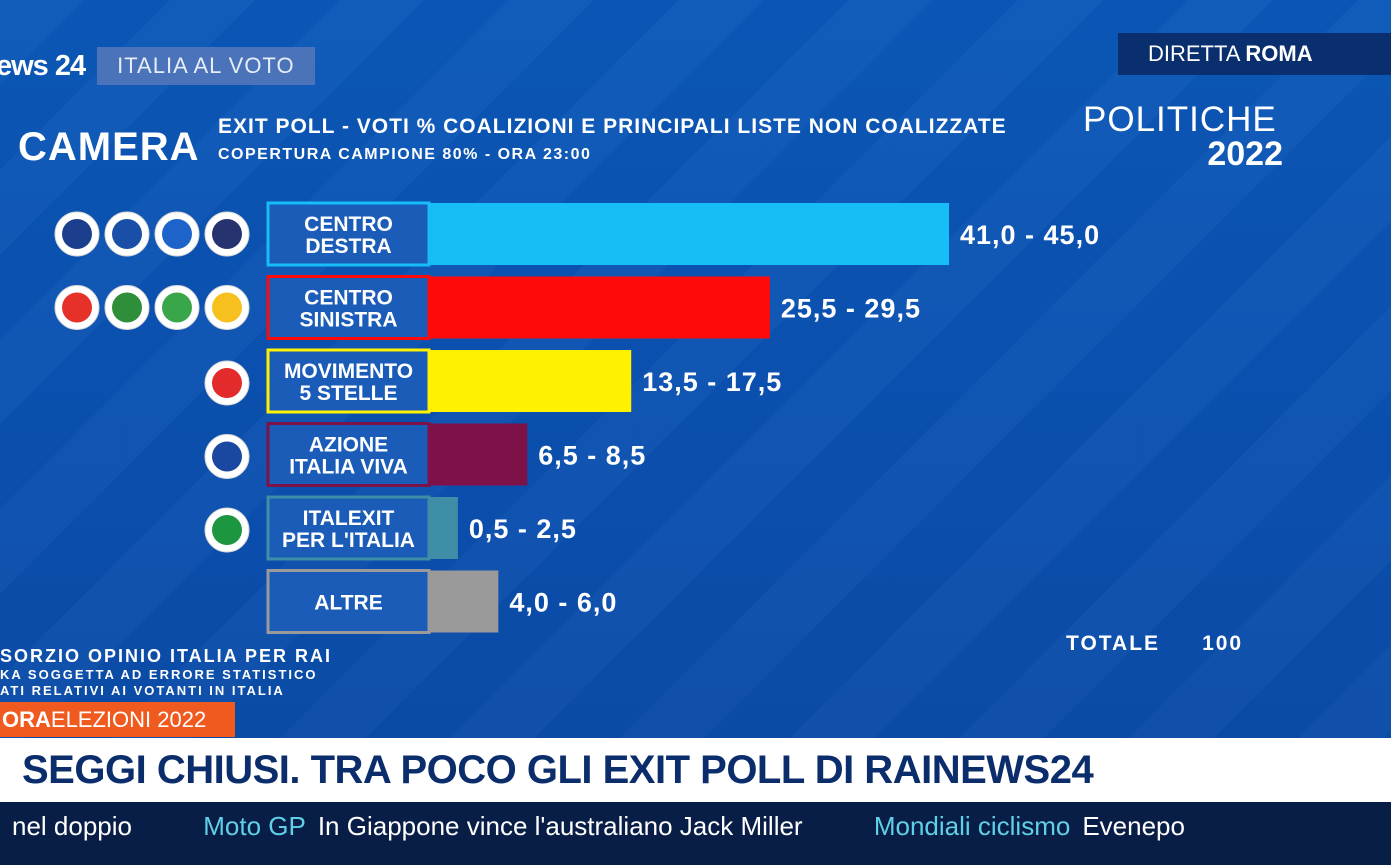 The height and width of the screenshot is (865, 1391). Describe the element at coordinates (592, 456) in the screenshot. I see `bar-value-label: 6,5 - 8,5` at that location.